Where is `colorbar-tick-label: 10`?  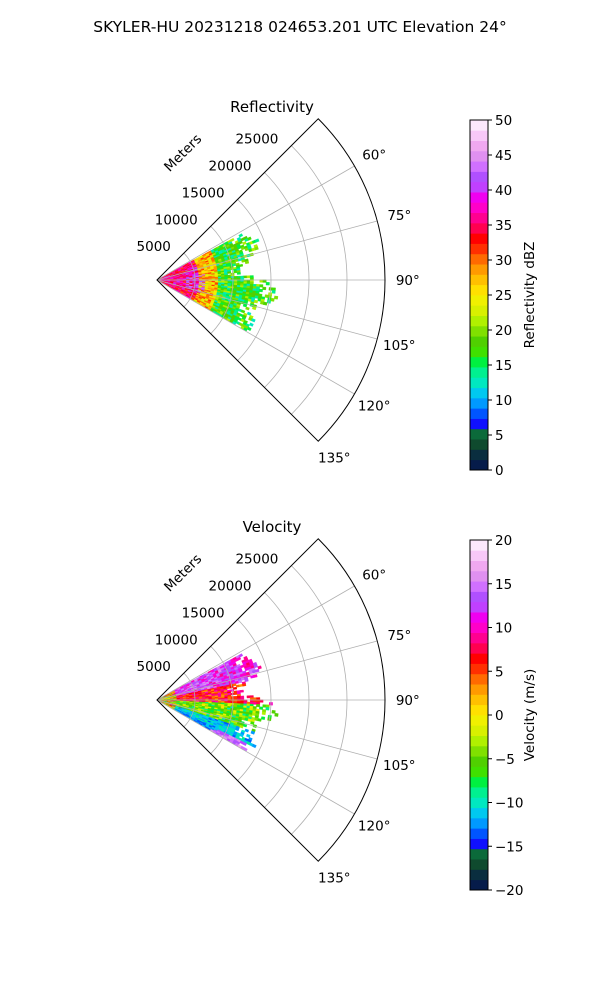 colorbar-tick-label: 10 is located at coordinates (503, 629).